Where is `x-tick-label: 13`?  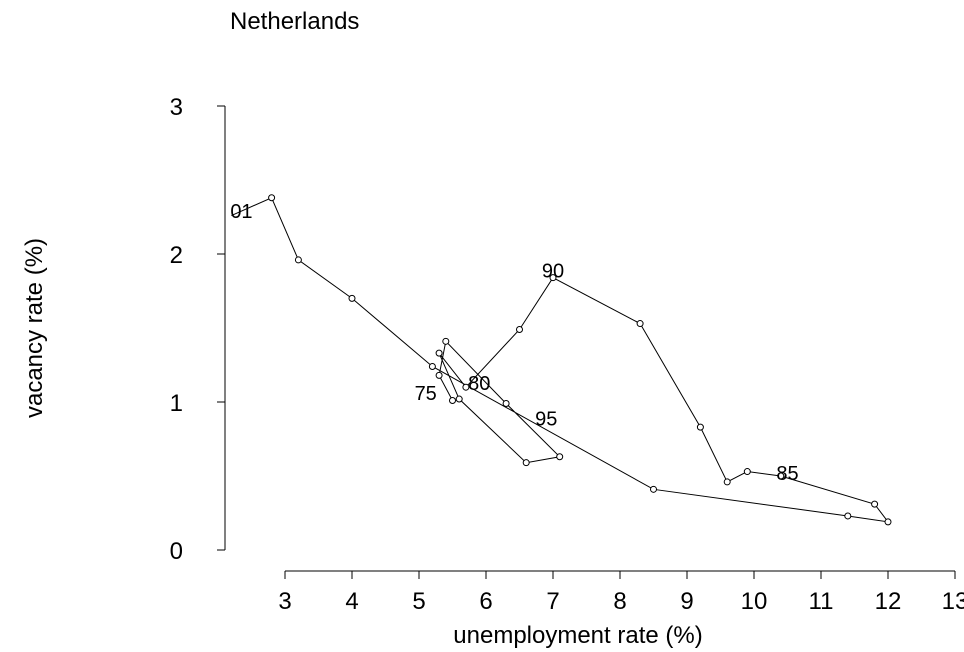
x-tick-label: 13 is located at coordinates (953, 601).